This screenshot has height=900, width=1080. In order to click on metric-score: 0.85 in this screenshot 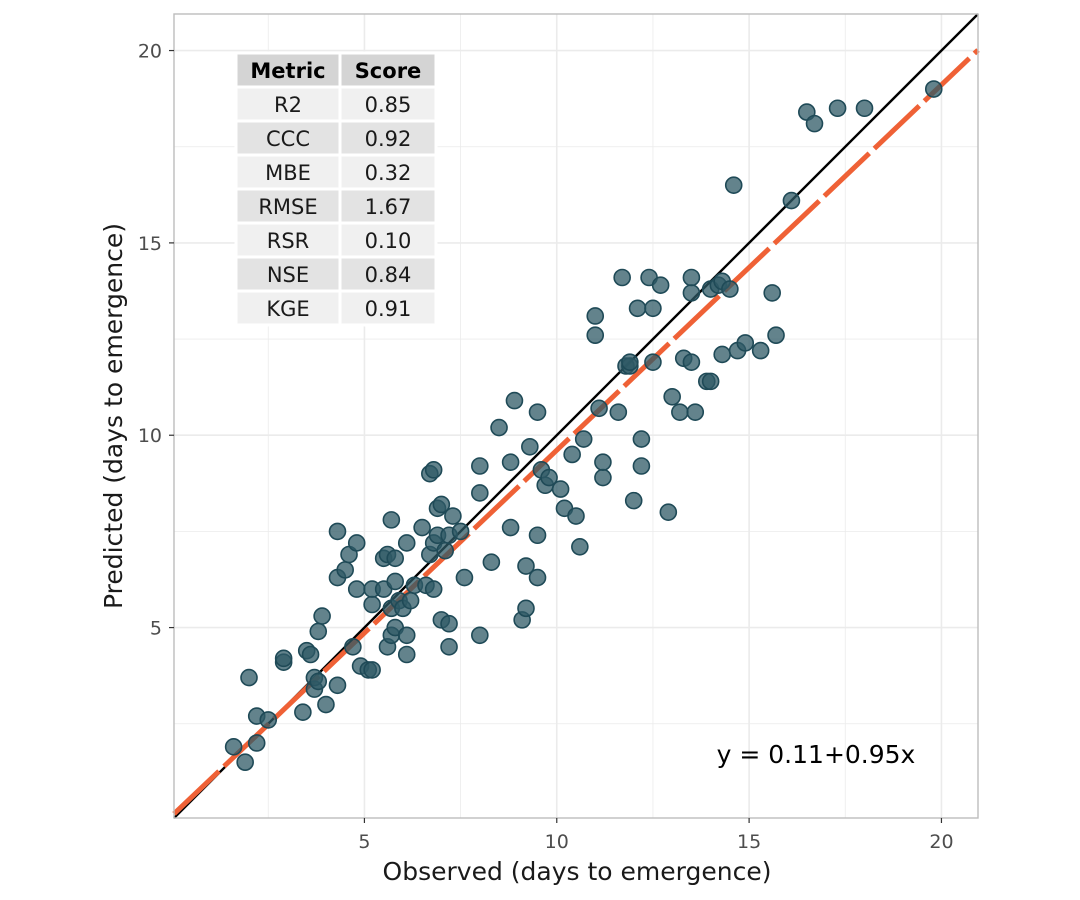, I will do `click(388, 105)`.